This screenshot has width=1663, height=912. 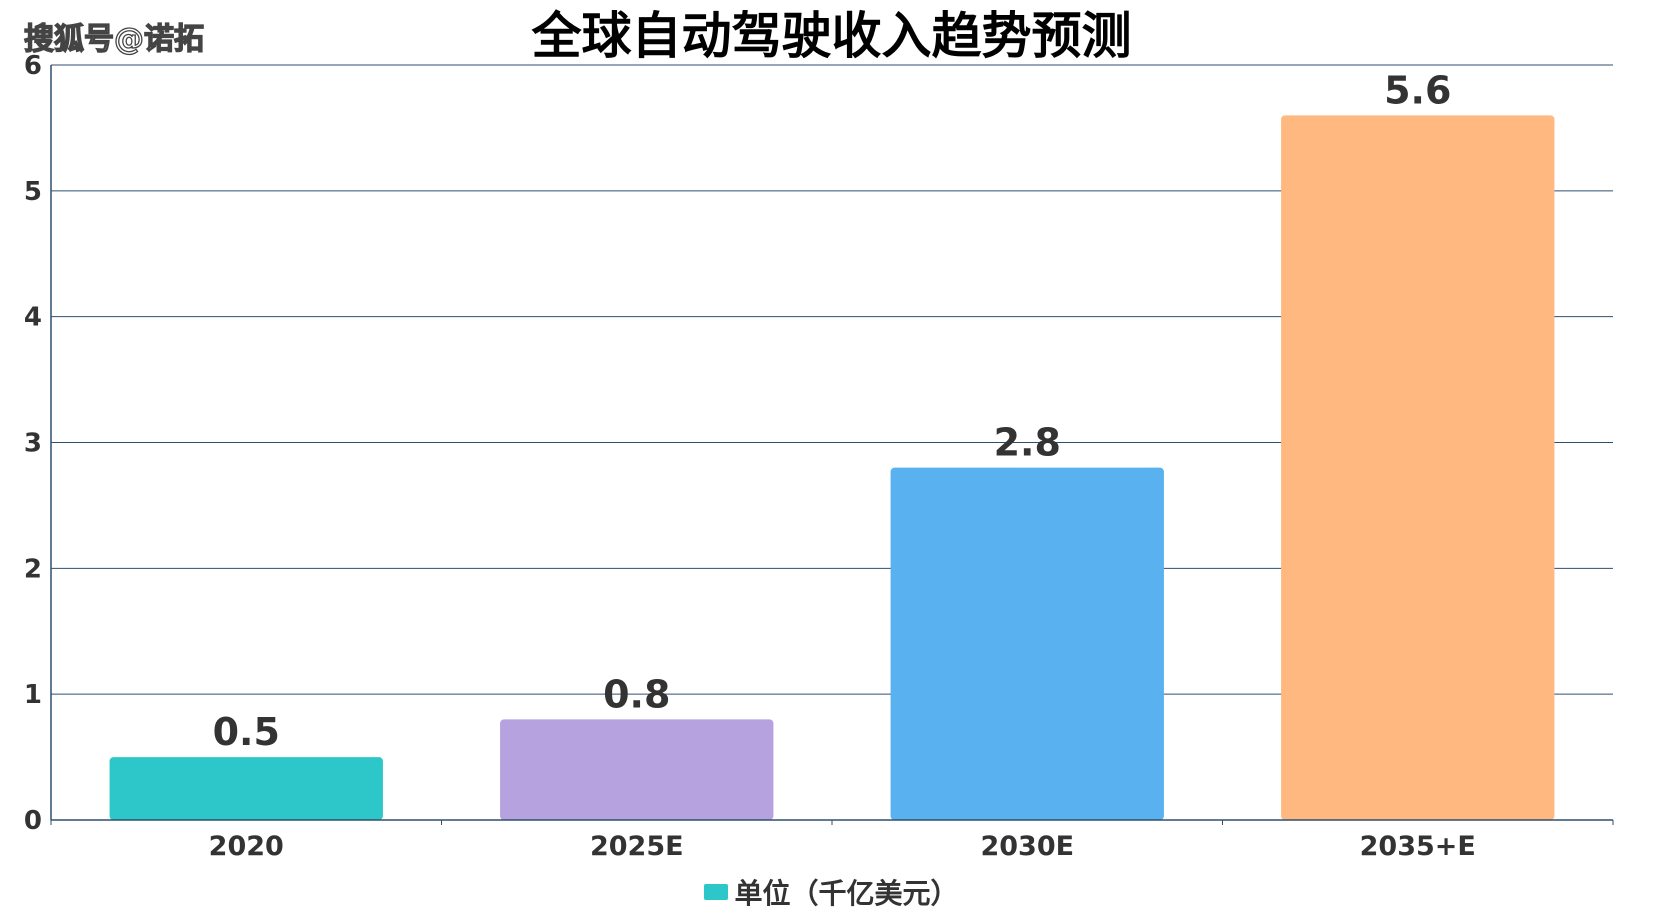 I want to click on x-category-label: 2035+E, so click(x=1418, y=846).